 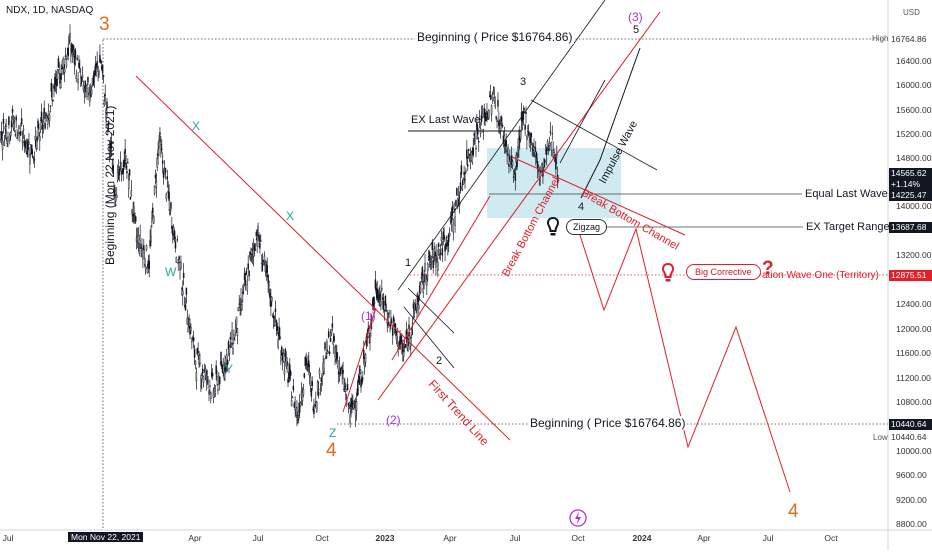 What do you see at coordinates (50, 10) in the screenshot?
I see `symbol-title: NDX, 1D, NASDAQ` at bounding box center [50, 10].